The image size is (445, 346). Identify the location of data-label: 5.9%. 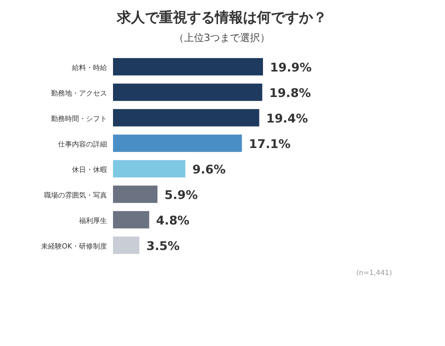
(181, 195).